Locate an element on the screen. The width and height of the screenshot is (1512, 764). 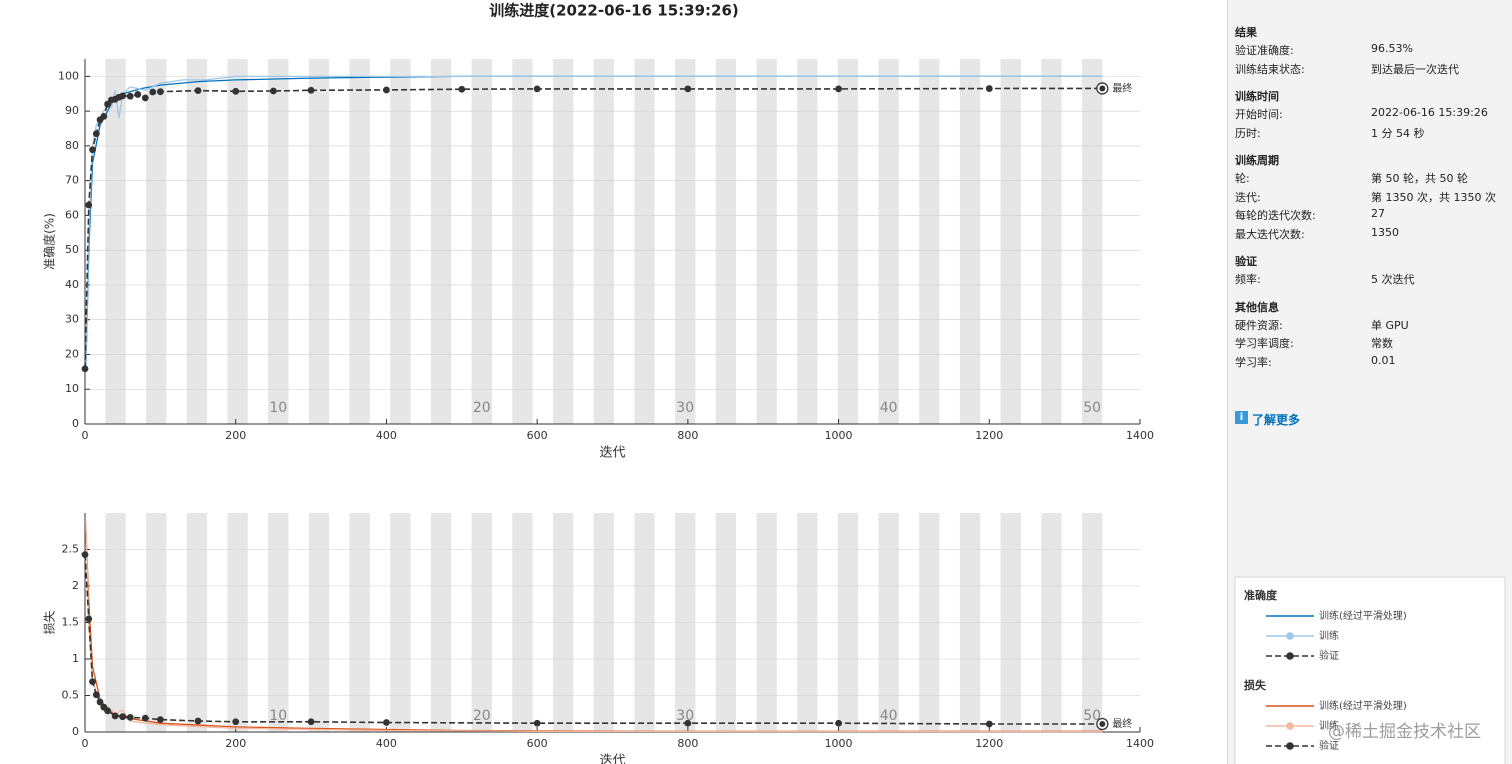
y-axis-label: 准确度(%) is located at coordinates (49, 241).